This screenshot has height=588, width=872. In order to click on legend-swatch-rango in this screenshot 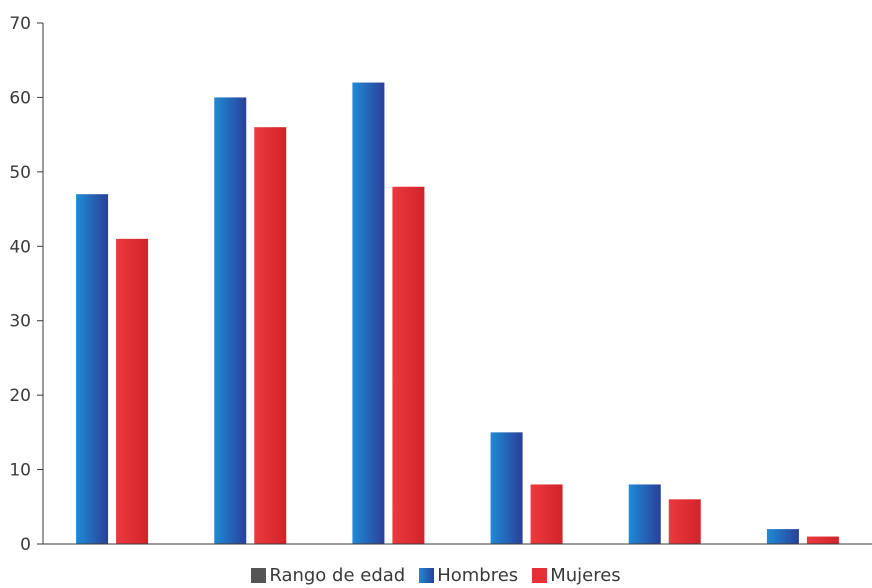, I will do `click(259, 575)`.